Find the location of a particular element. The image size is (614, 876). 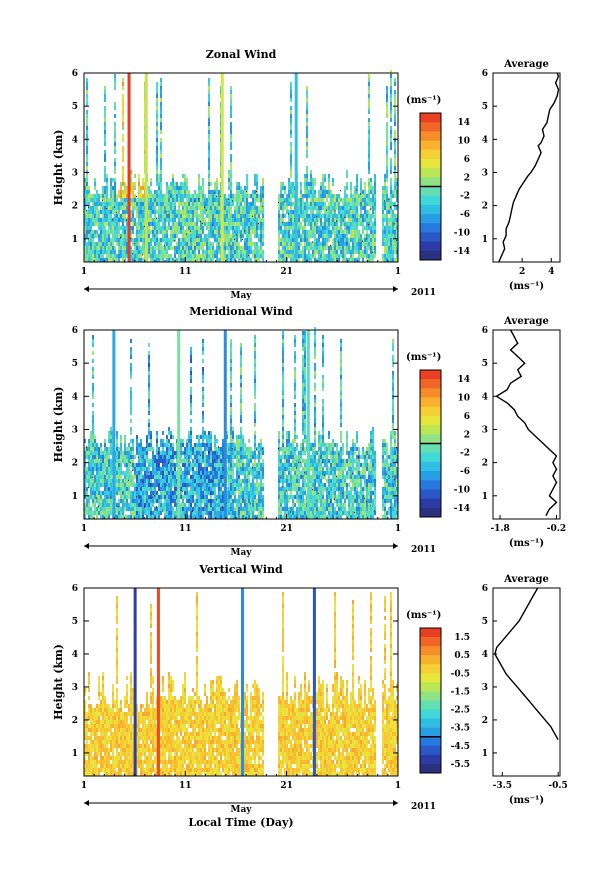

colorbar-band is located at coordinates (430, 200).